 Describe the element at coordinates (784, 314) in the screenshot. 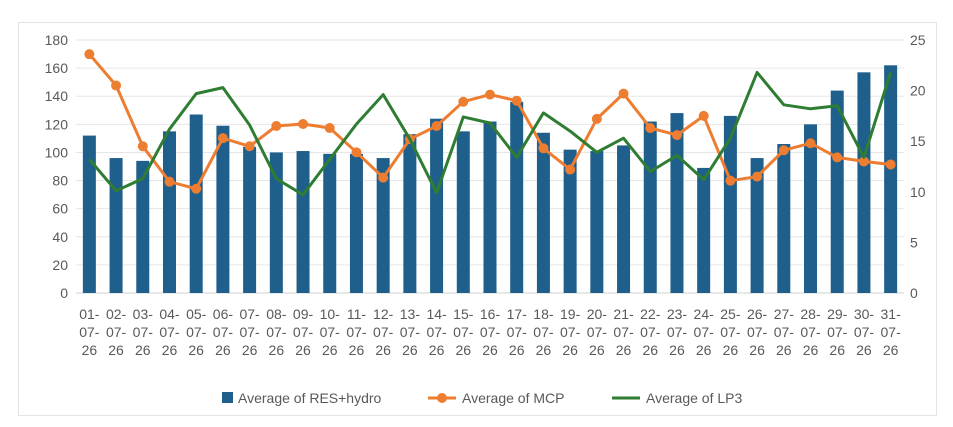

I see `x-tick-label: 27-` at that location.